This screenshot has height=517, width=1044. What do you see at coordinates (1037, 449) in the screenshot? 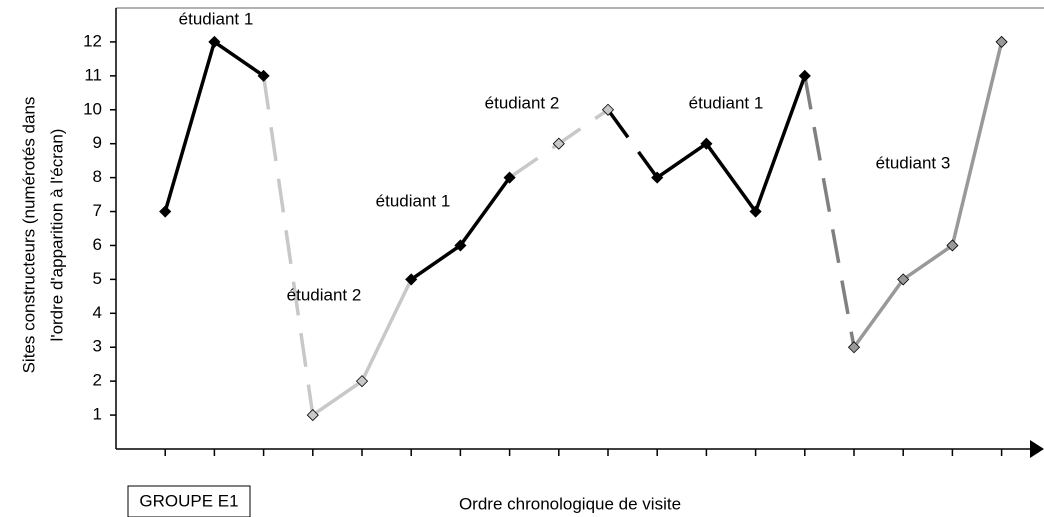
I see `x-axis-arrow` at bounding box center [1037, 449].